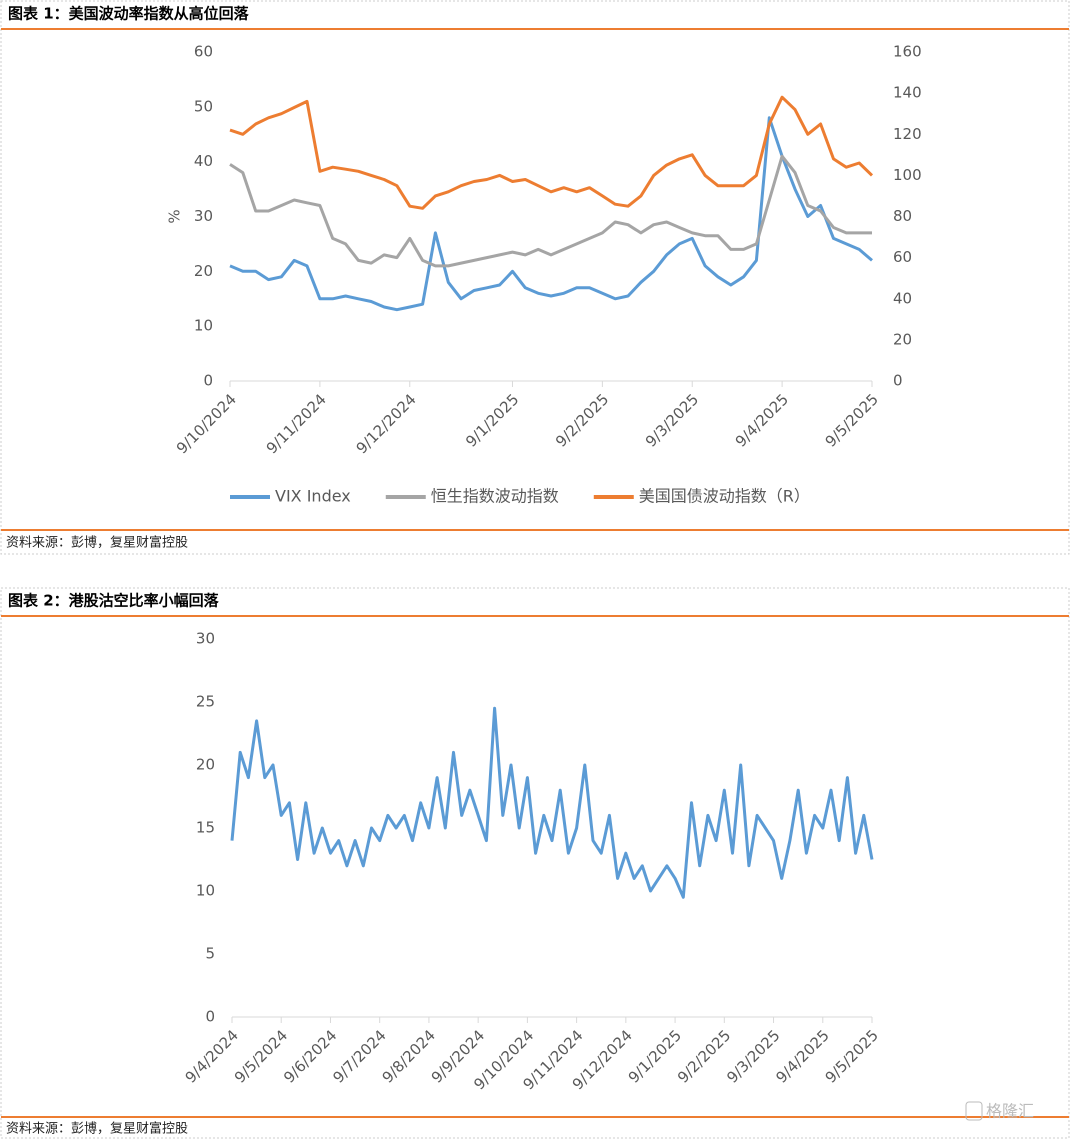 Image resolution: width=1080 pixels, height=1144 pixels. What do you see at coordinates (495, 496) in the screenshot?
I see `legend-label: 恒生指数波动指数` at bounding box center [495, 496].